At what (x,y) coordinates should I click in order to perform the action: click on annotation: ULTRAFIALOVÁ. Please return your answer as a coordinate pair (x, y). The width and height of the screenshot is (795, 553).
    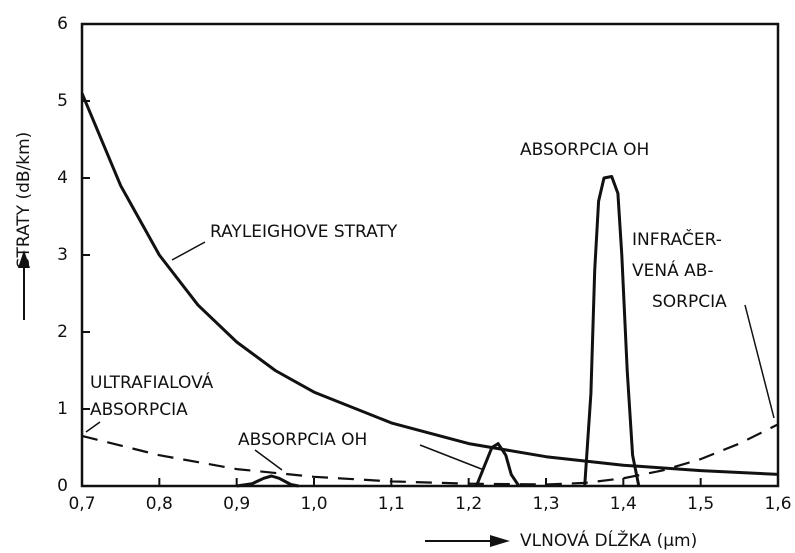
    Looking at the image, I should click on (152, 382).